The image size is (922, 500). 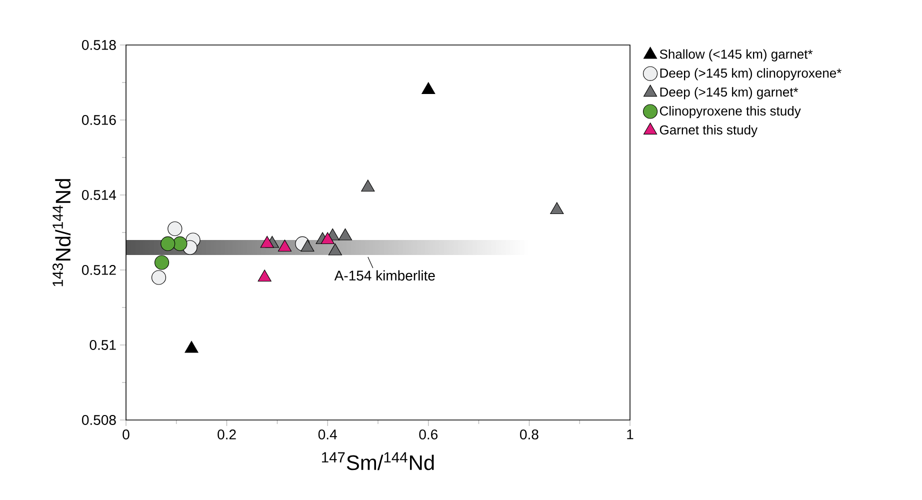 What do you see at coordinates (227, 435) in the screenshot?
I see `x-tick-label: 0.2` at bounding box center [227, 435].